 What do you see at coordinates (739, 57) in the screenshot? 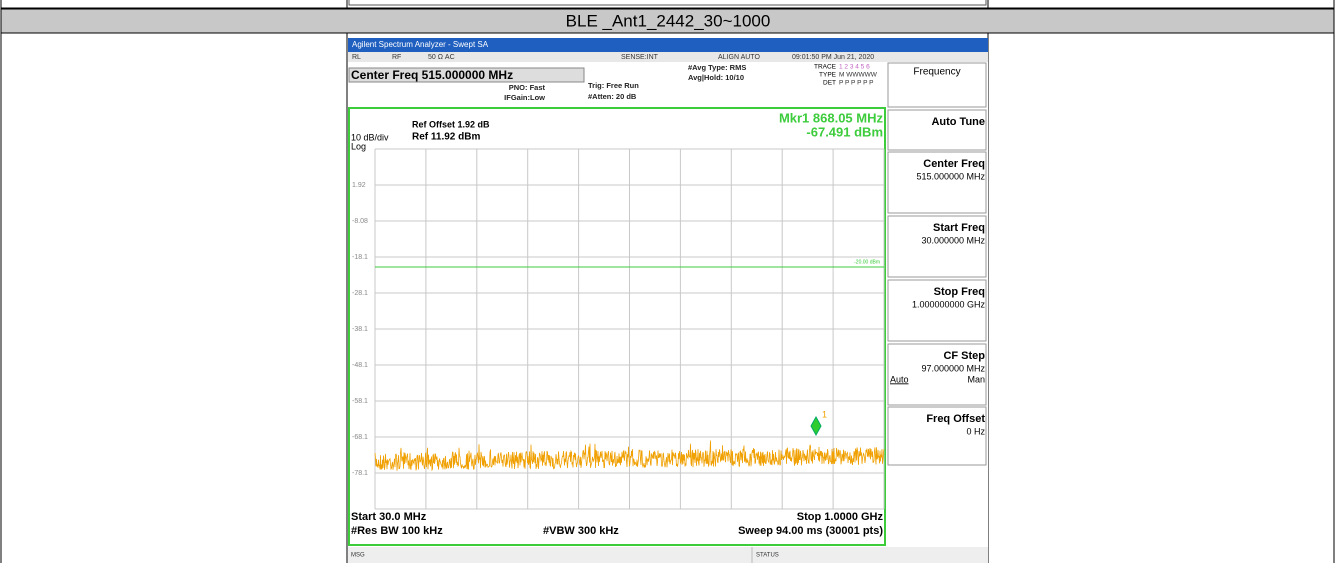
I see `status-item: ALIGN AUTO` at bounding box center [739, 57].